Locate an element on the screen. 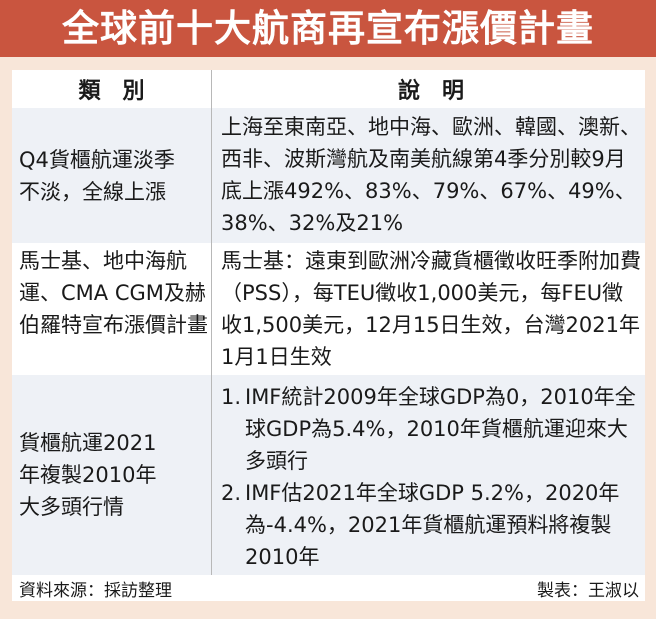 The width and height of the screenshot is (656, 619). row-category: 貨櫃航運2021年複製2010年大多頭行情 is located at coordinates (112, 475).